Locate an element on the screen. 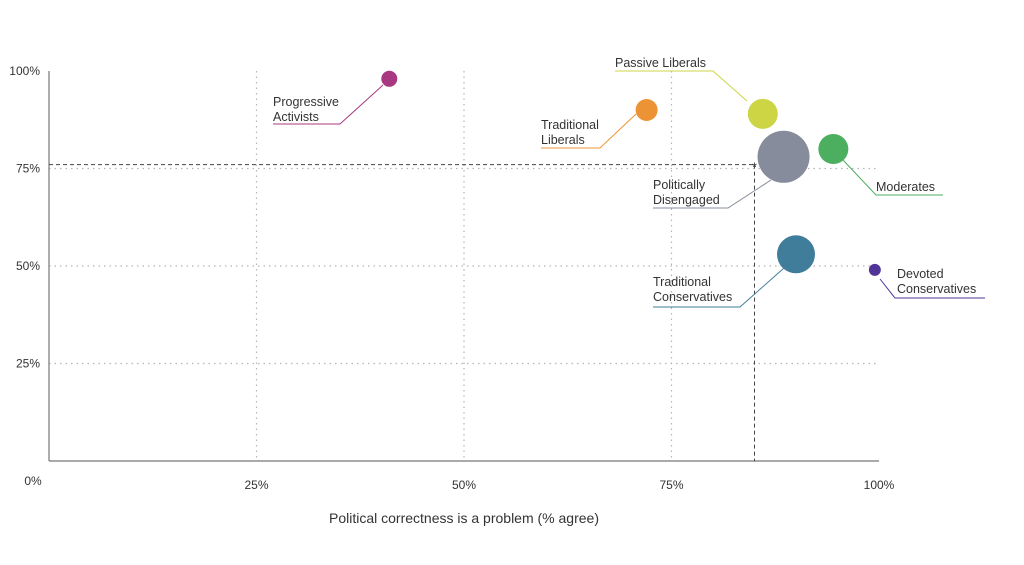 The width and height of the screenshot is (1024, 565). bubble-label-devoted-conservatives: Devoted Conservatives is located at coordinates (936, 281).